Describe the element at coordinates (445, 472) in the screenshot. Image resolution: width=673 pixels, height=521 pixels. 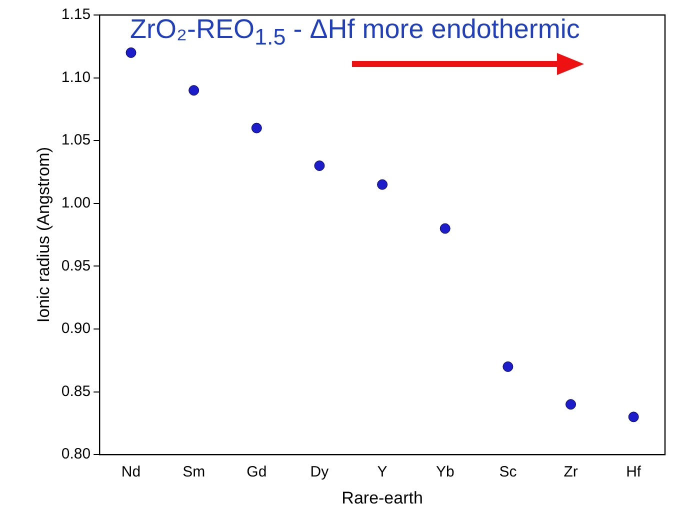
I see `x-tick-label: Yb` at that location.